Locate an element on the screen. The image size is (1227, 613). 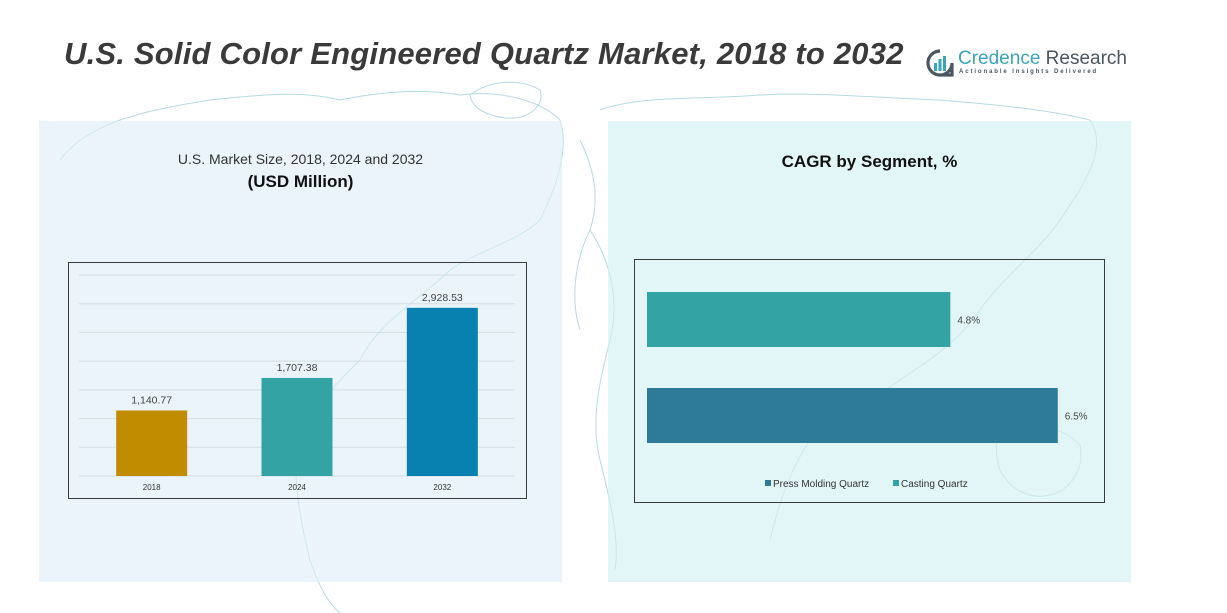
market-size-chart-frame: 1,140.77 2018 1,707.38 2024 2,928.53 2032 is located at coordinates (297, 380).